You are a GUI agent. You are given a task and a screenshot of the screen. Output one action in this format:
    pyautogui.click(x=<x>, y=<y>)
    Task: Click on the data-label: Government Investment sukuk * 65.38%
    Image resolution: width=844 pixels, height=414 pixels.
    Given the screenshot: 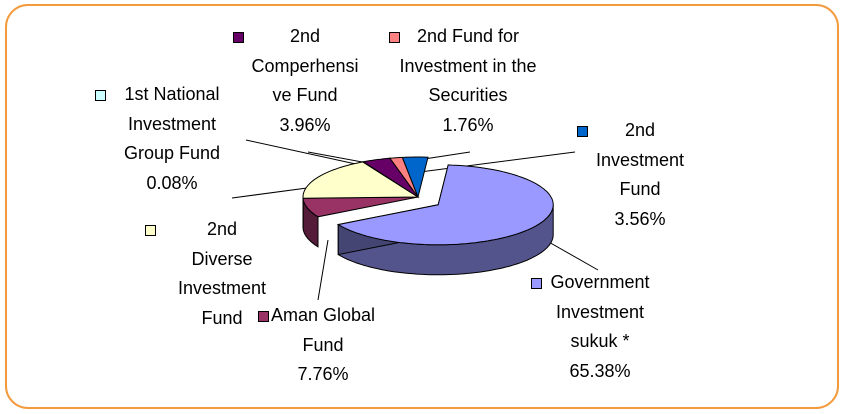 What is the action you would take?
    pyautogui.click(x=600, y=327)
    